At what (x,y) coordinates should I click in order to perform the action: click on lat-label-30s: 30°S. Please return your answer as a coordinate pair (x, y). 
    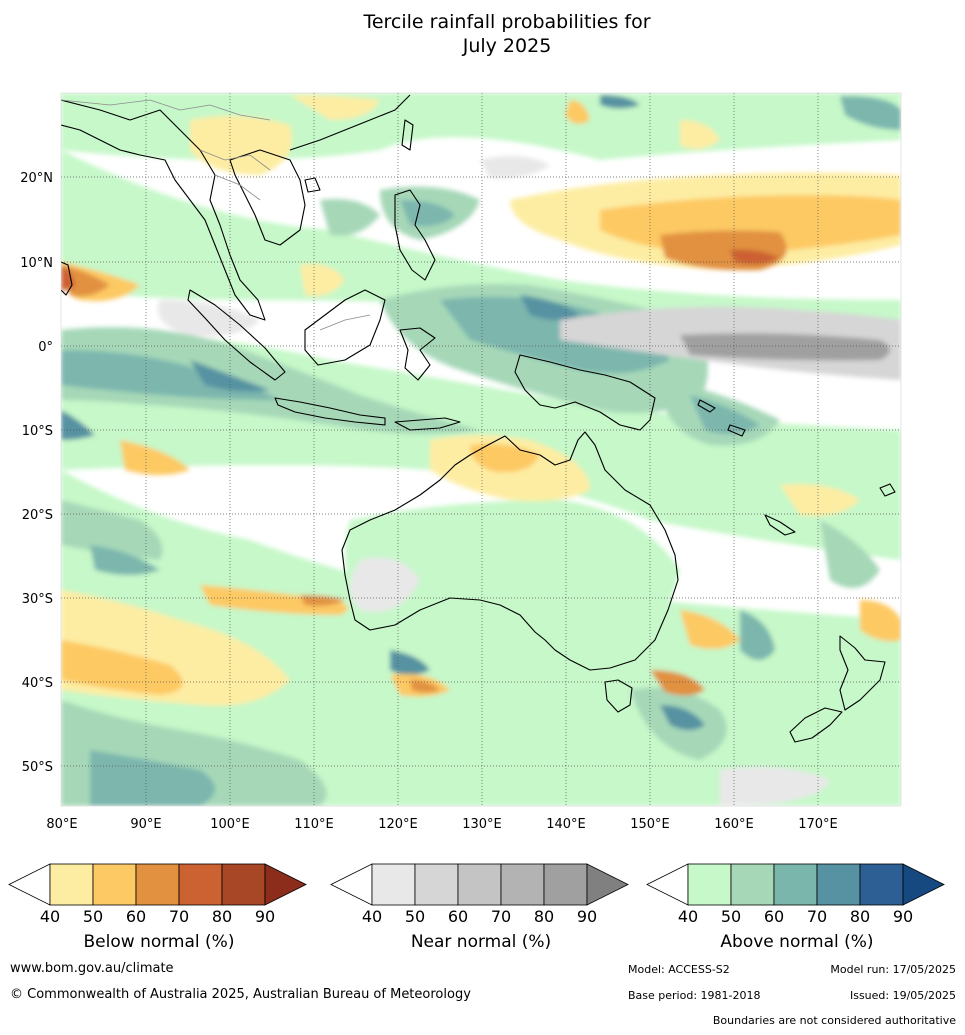
    Looking at the image, I should click on (37, 599).